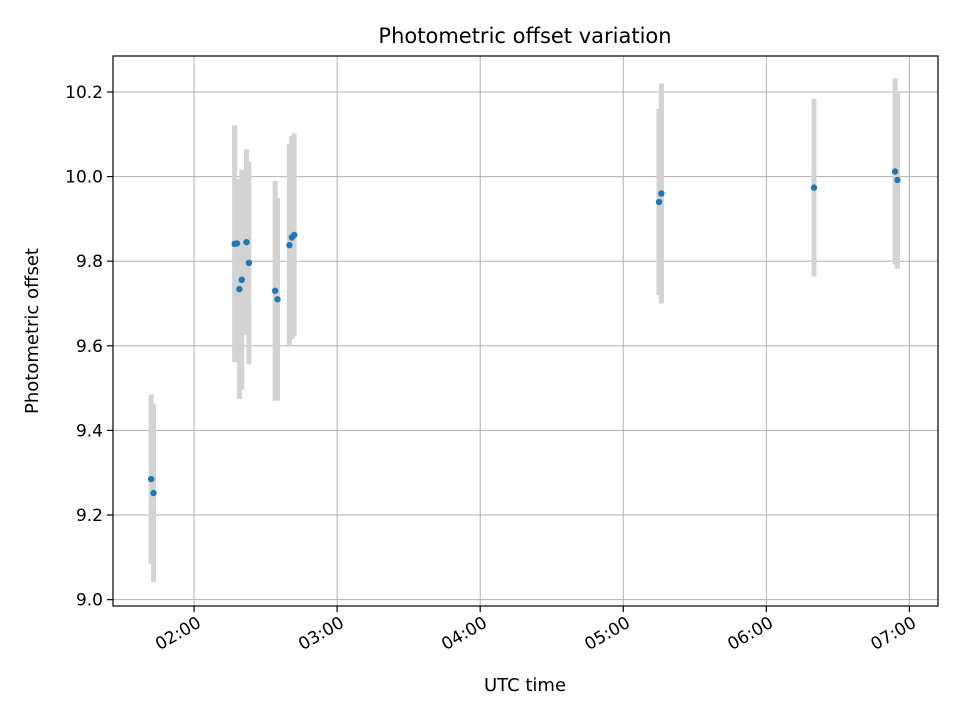  Describe the element at coordinates (89, 601) in the screenshot. I see `y-tick-label: 9.0` at that location.